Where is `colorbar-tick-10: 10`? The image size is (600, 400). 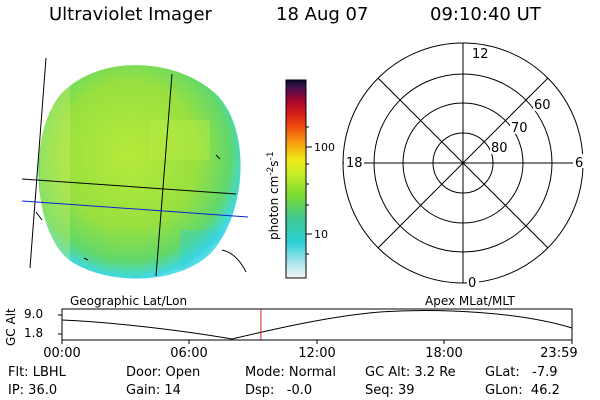 colorbar-tick-10: 10 is located at coordinates (321, 234).